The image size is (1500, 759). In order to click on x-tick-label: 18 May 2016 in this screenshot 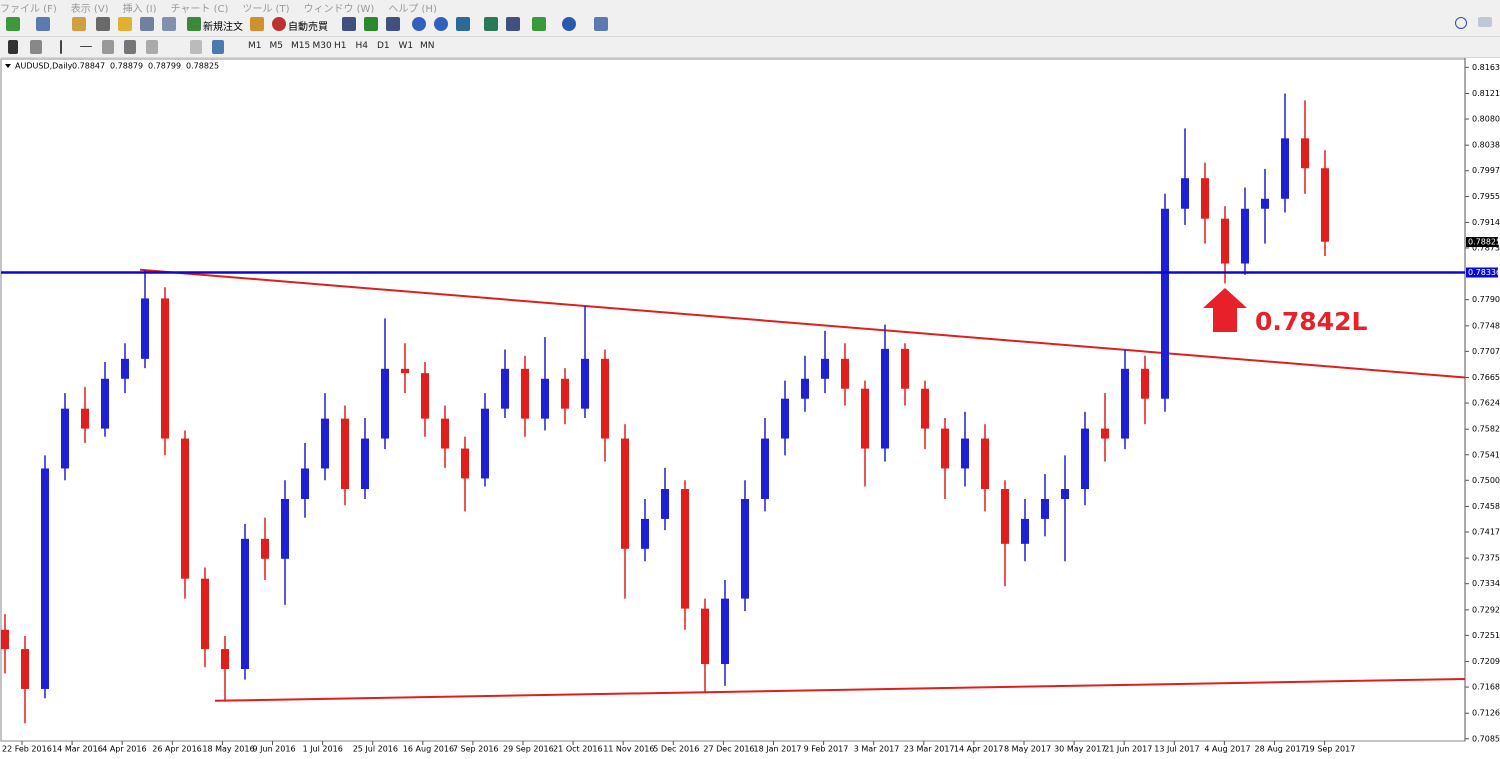, I will do `click(228, 749)`.